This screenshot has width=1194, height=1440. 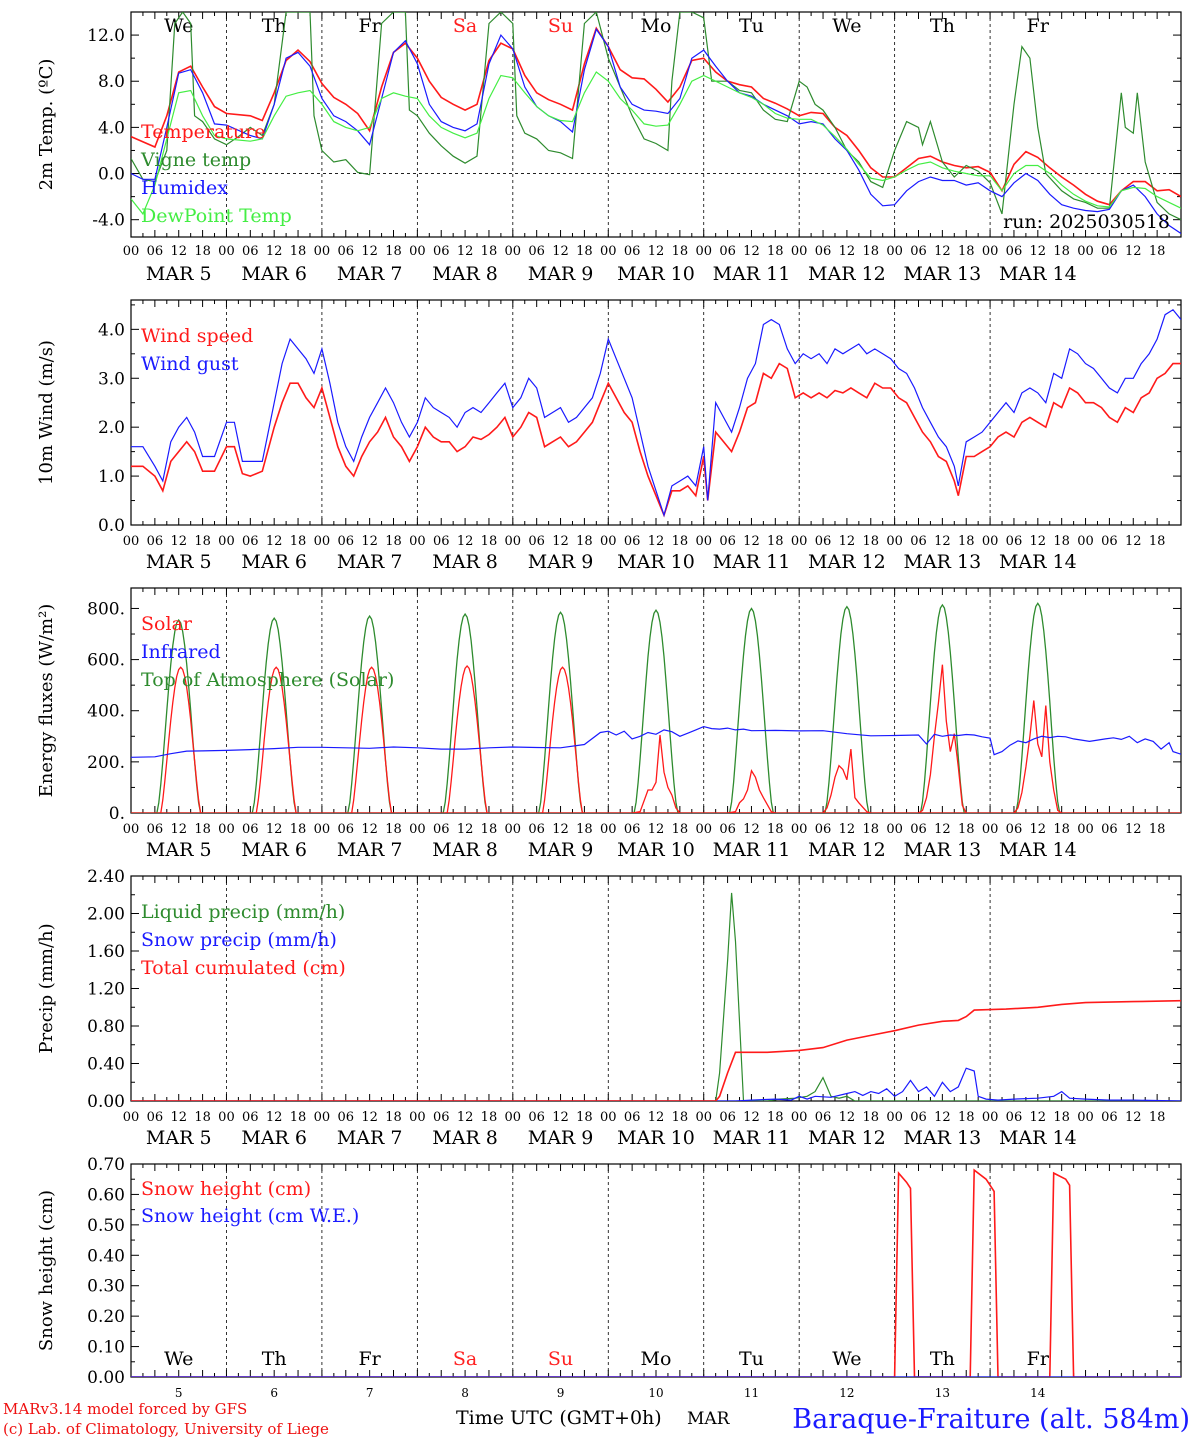 What do you see at coordinates (250, 1216) in the screenshot?
I see `legend-entry: Snow height (cm W.E.)` at bounding box center [250, 1216].